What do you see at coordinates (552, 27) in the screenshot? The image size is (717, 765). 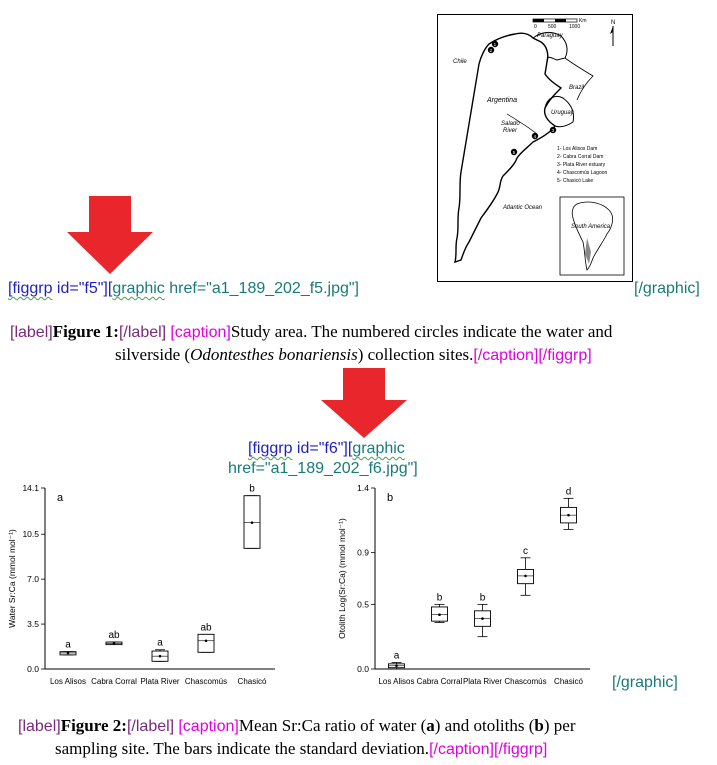 I see `scale-tick-500: 500` at bounding box center [552, 27].